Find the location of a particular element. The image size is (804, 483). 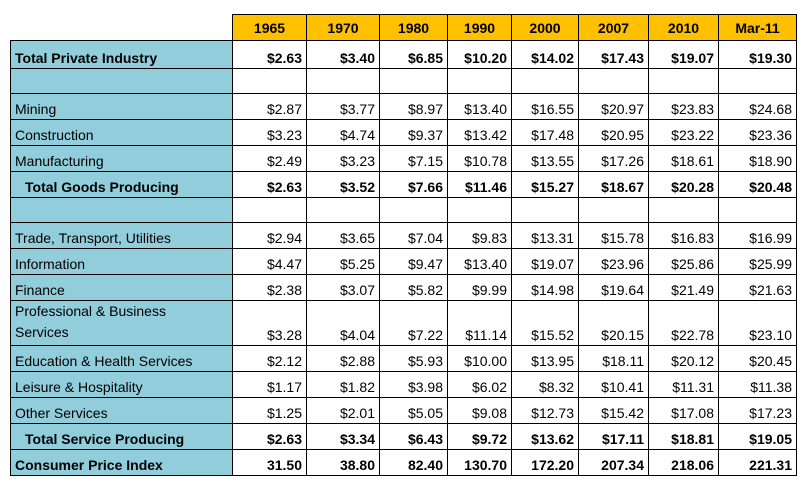

value-cell: $6.43 is located at coordinates (413, 436).